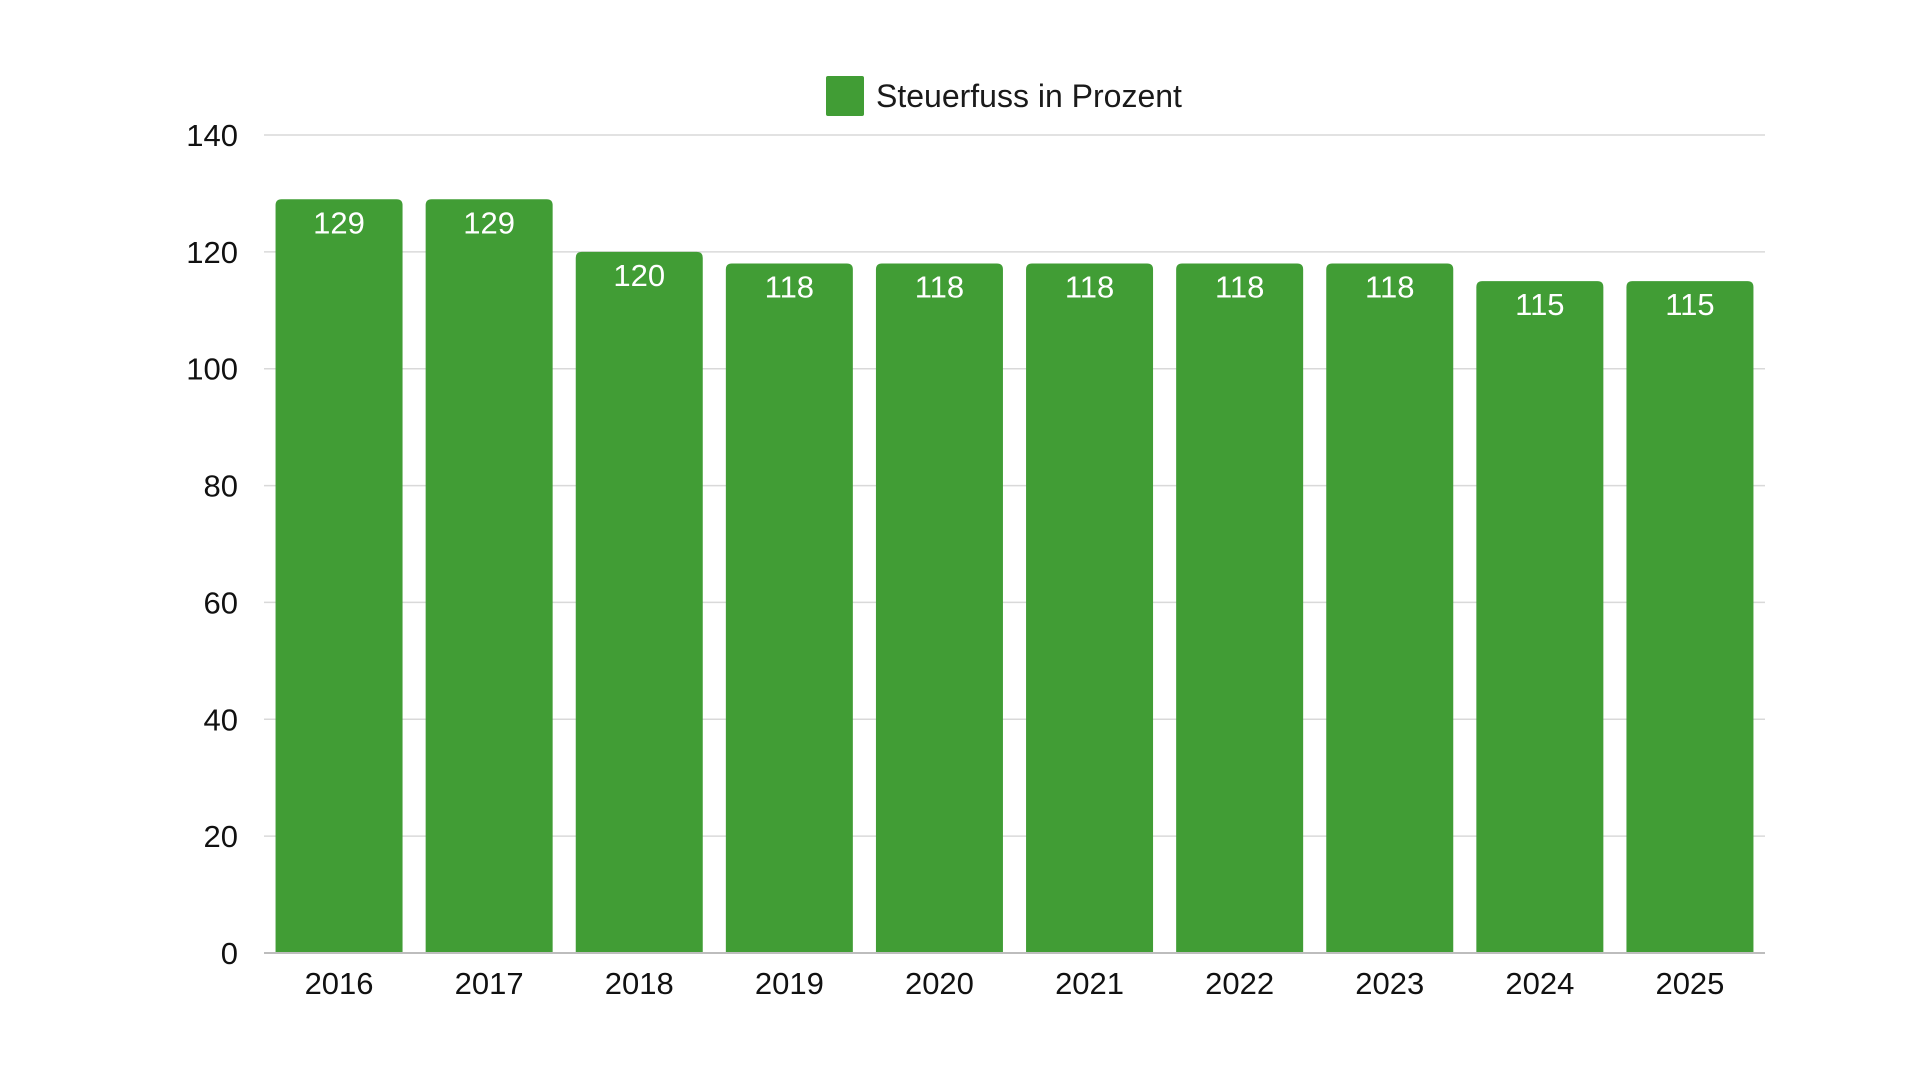 This screenshot has width=1920, height=1080. I want to click on legend: Steuerfuss in Prozent, so click(1004, 96).